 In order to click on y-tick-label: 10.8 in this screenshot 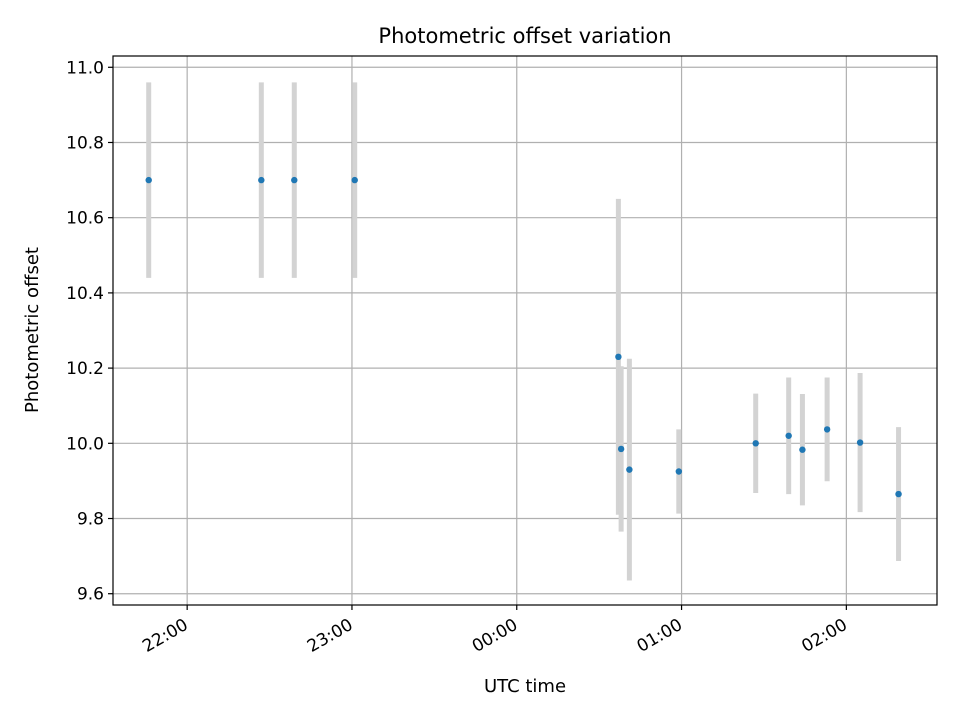, I will do `click(85, 143)`.